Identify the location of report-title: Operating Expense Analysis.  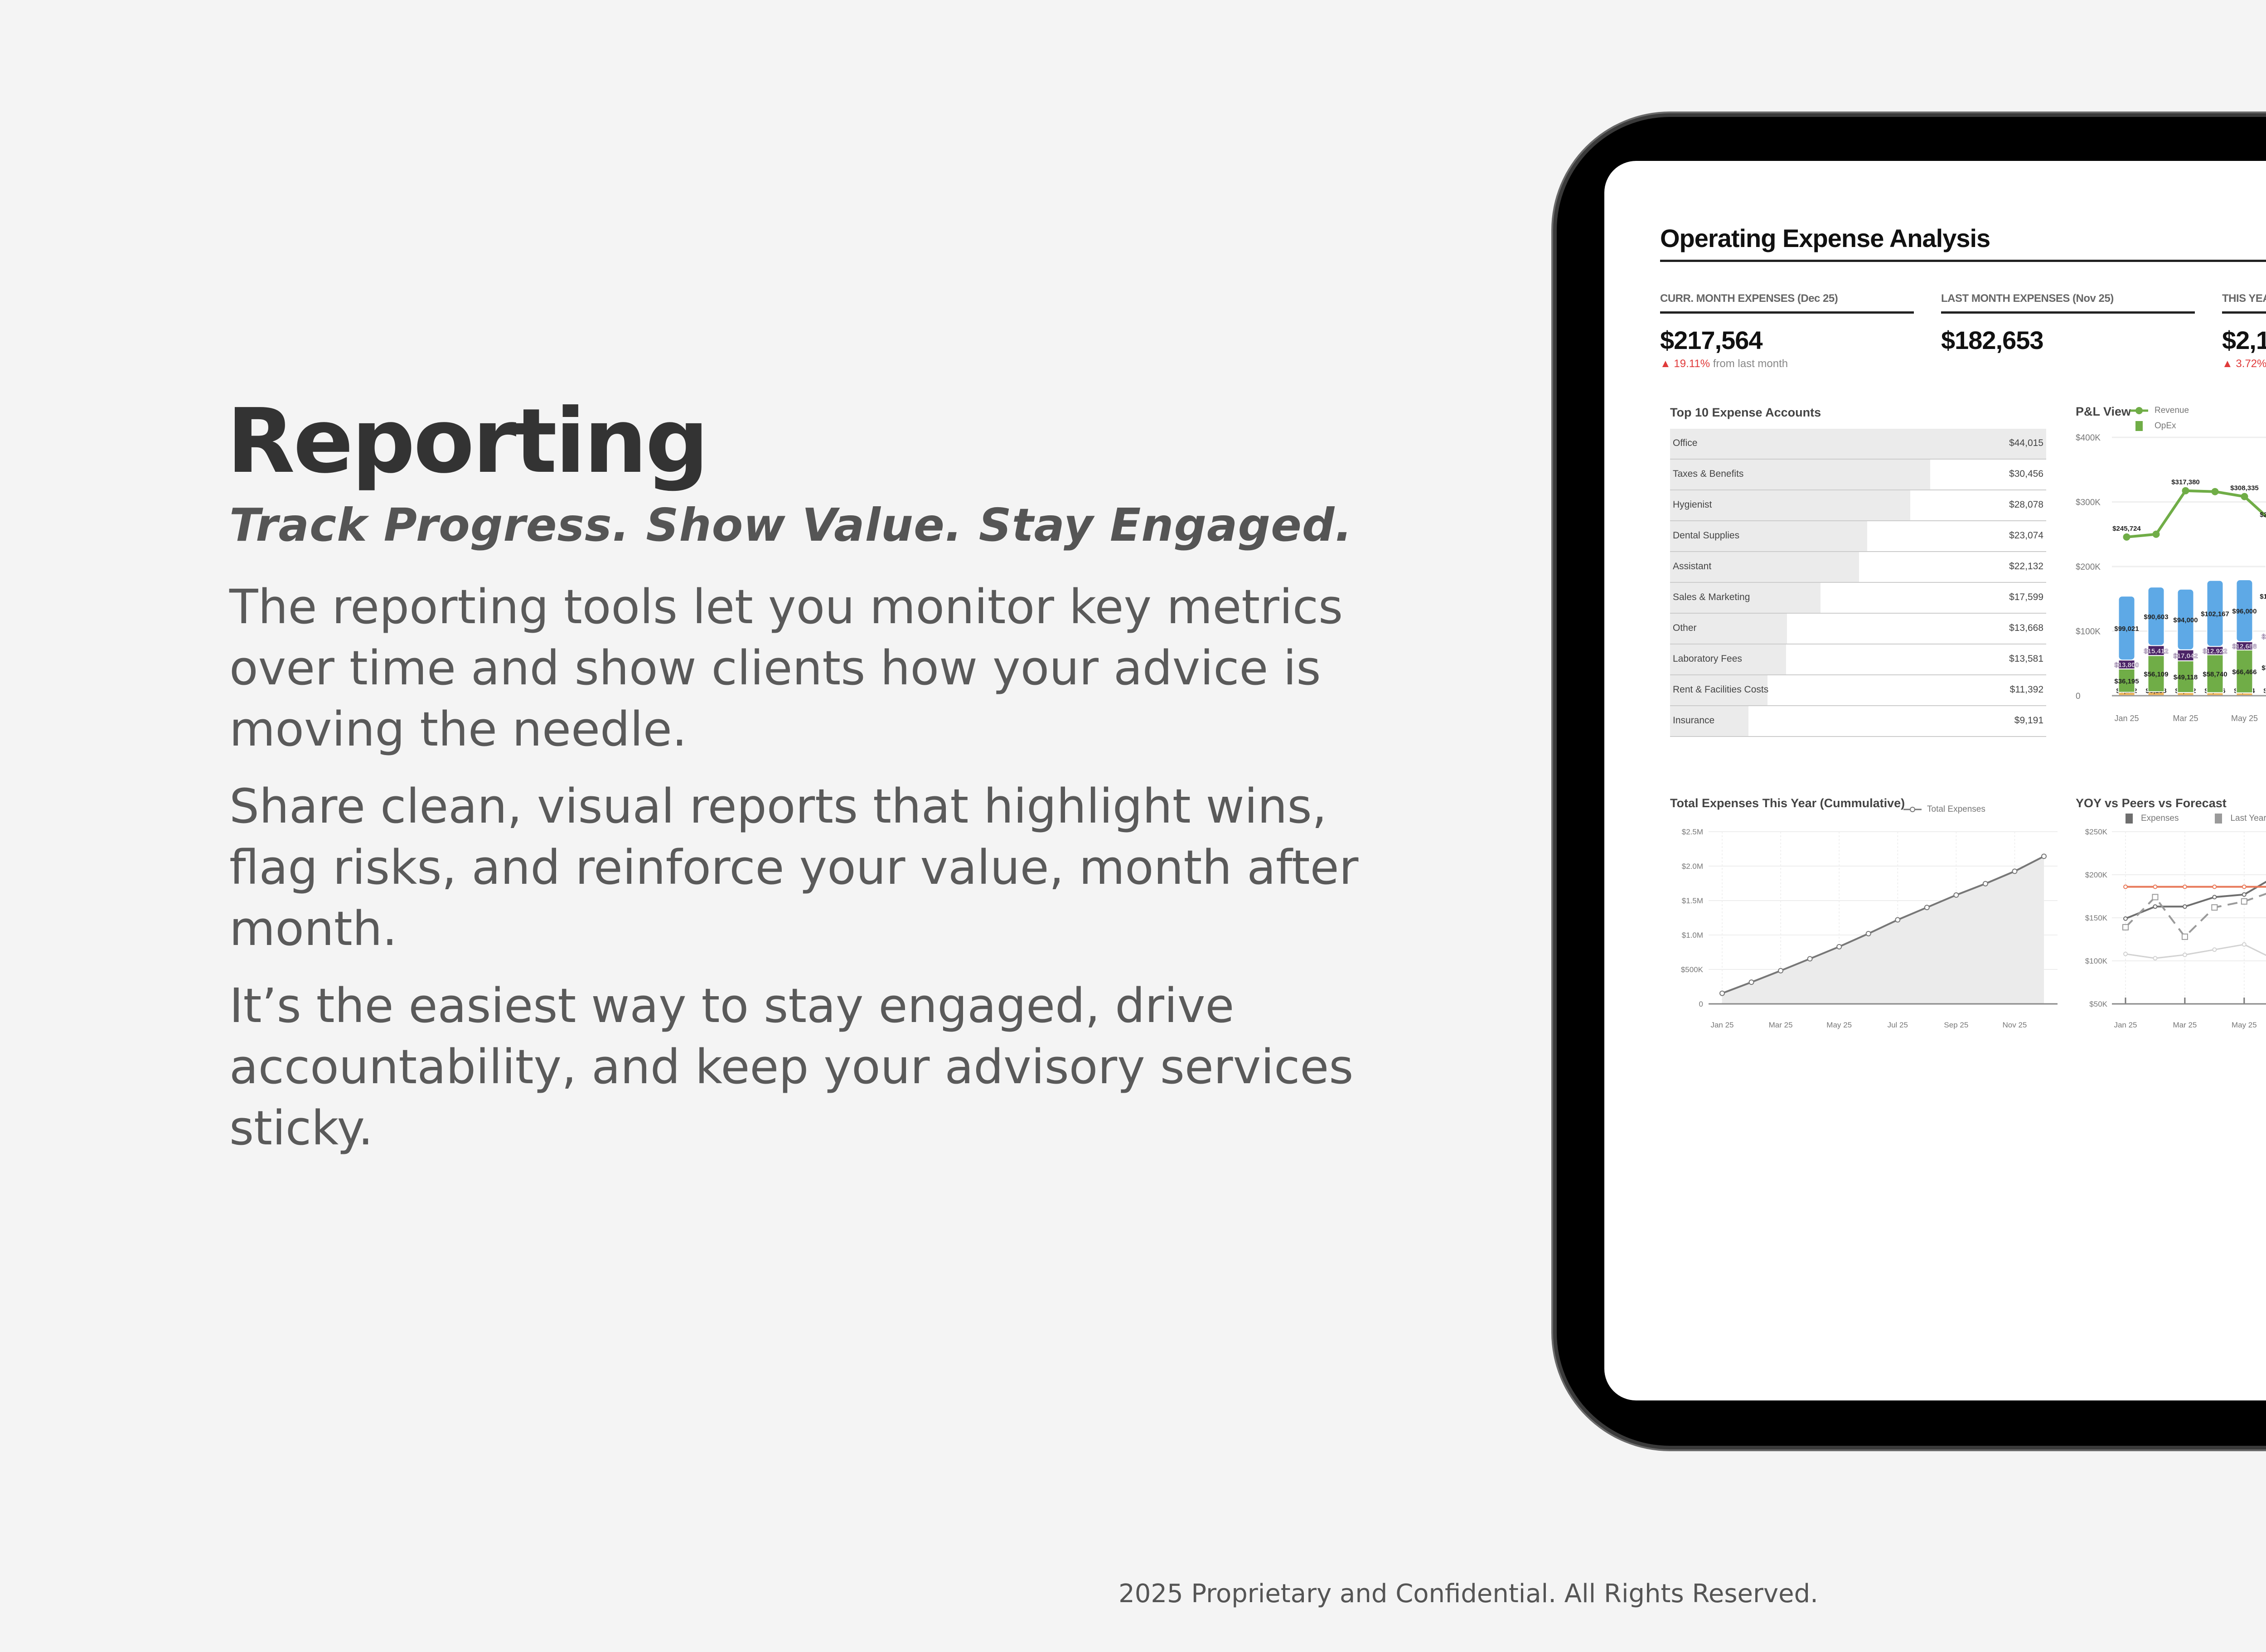
(1825, 238).